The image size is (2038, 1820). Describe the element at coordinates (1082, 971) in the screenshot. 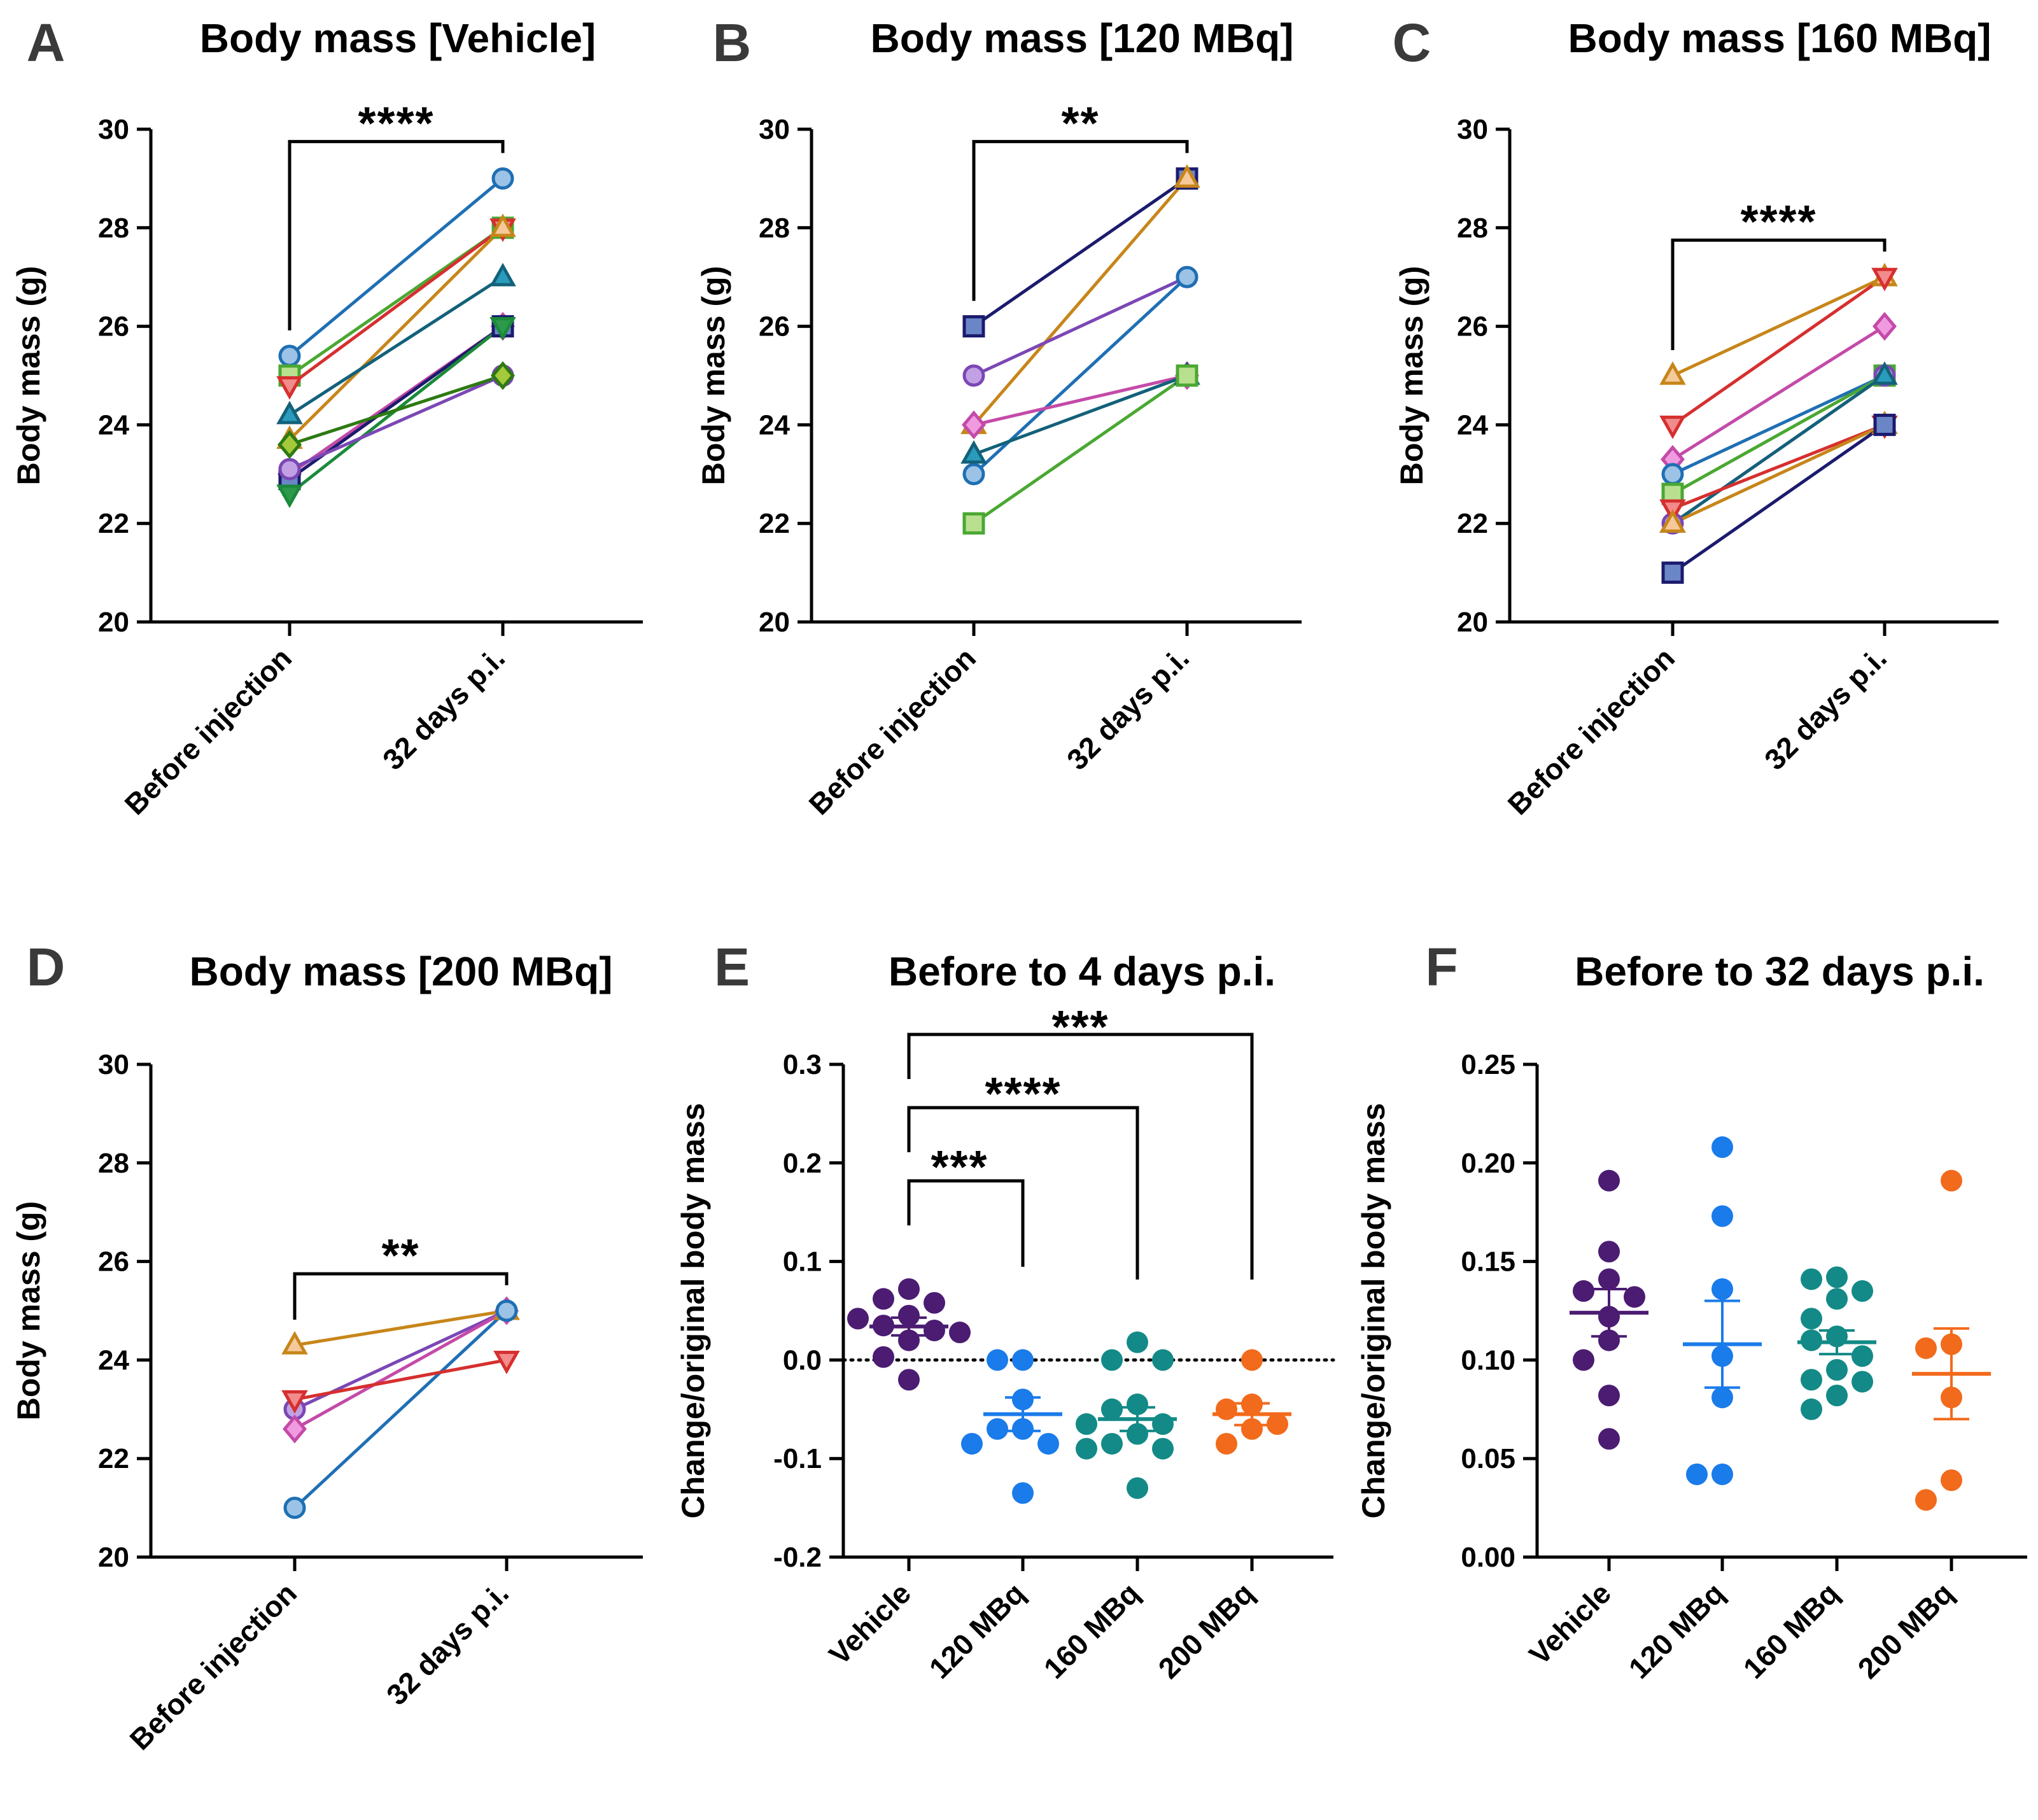

I see `panel-title: Before to 4 days p.i.` at that location.